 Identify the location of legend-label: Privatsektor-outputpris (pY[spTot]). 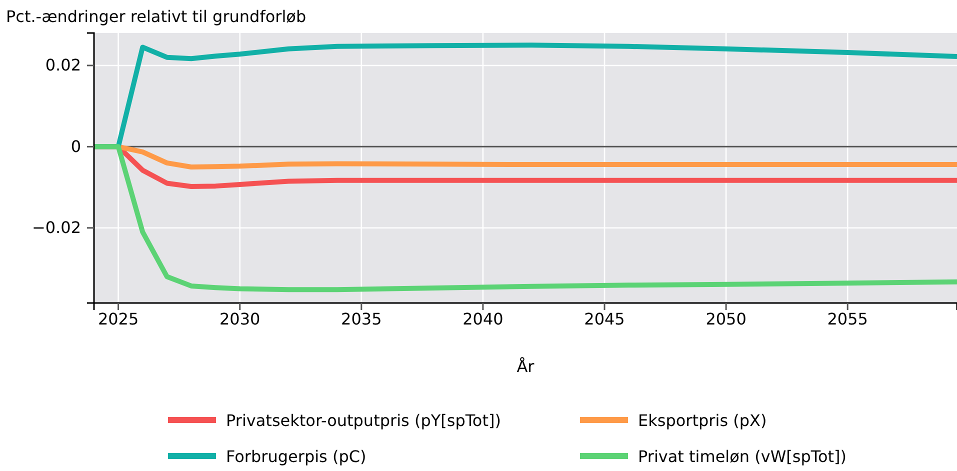
(363, 420).